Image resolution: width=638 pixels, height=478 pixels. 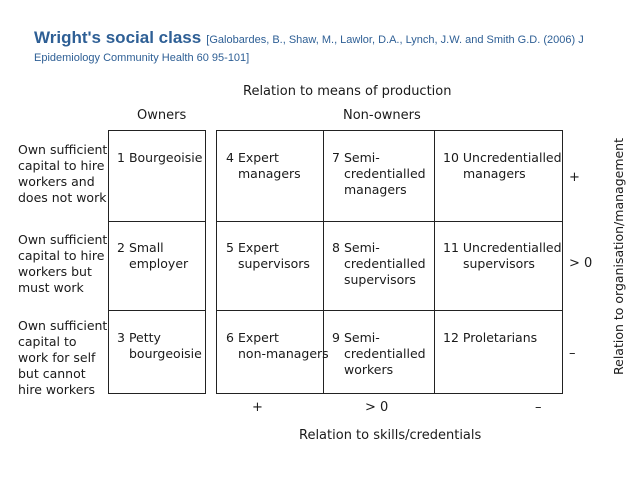 What do you see at coordinates (336, 157) in the screenshot?
I see `cell-number: 7` at bounding box center [336, 157].